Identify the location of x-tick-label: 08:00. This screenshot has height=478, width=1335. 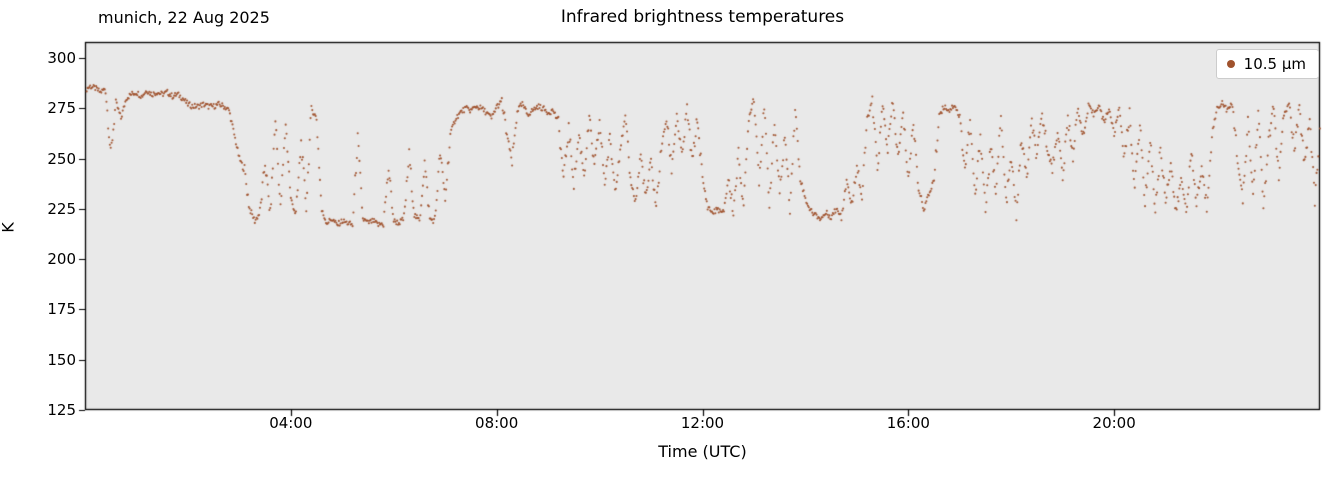
(497, 423).